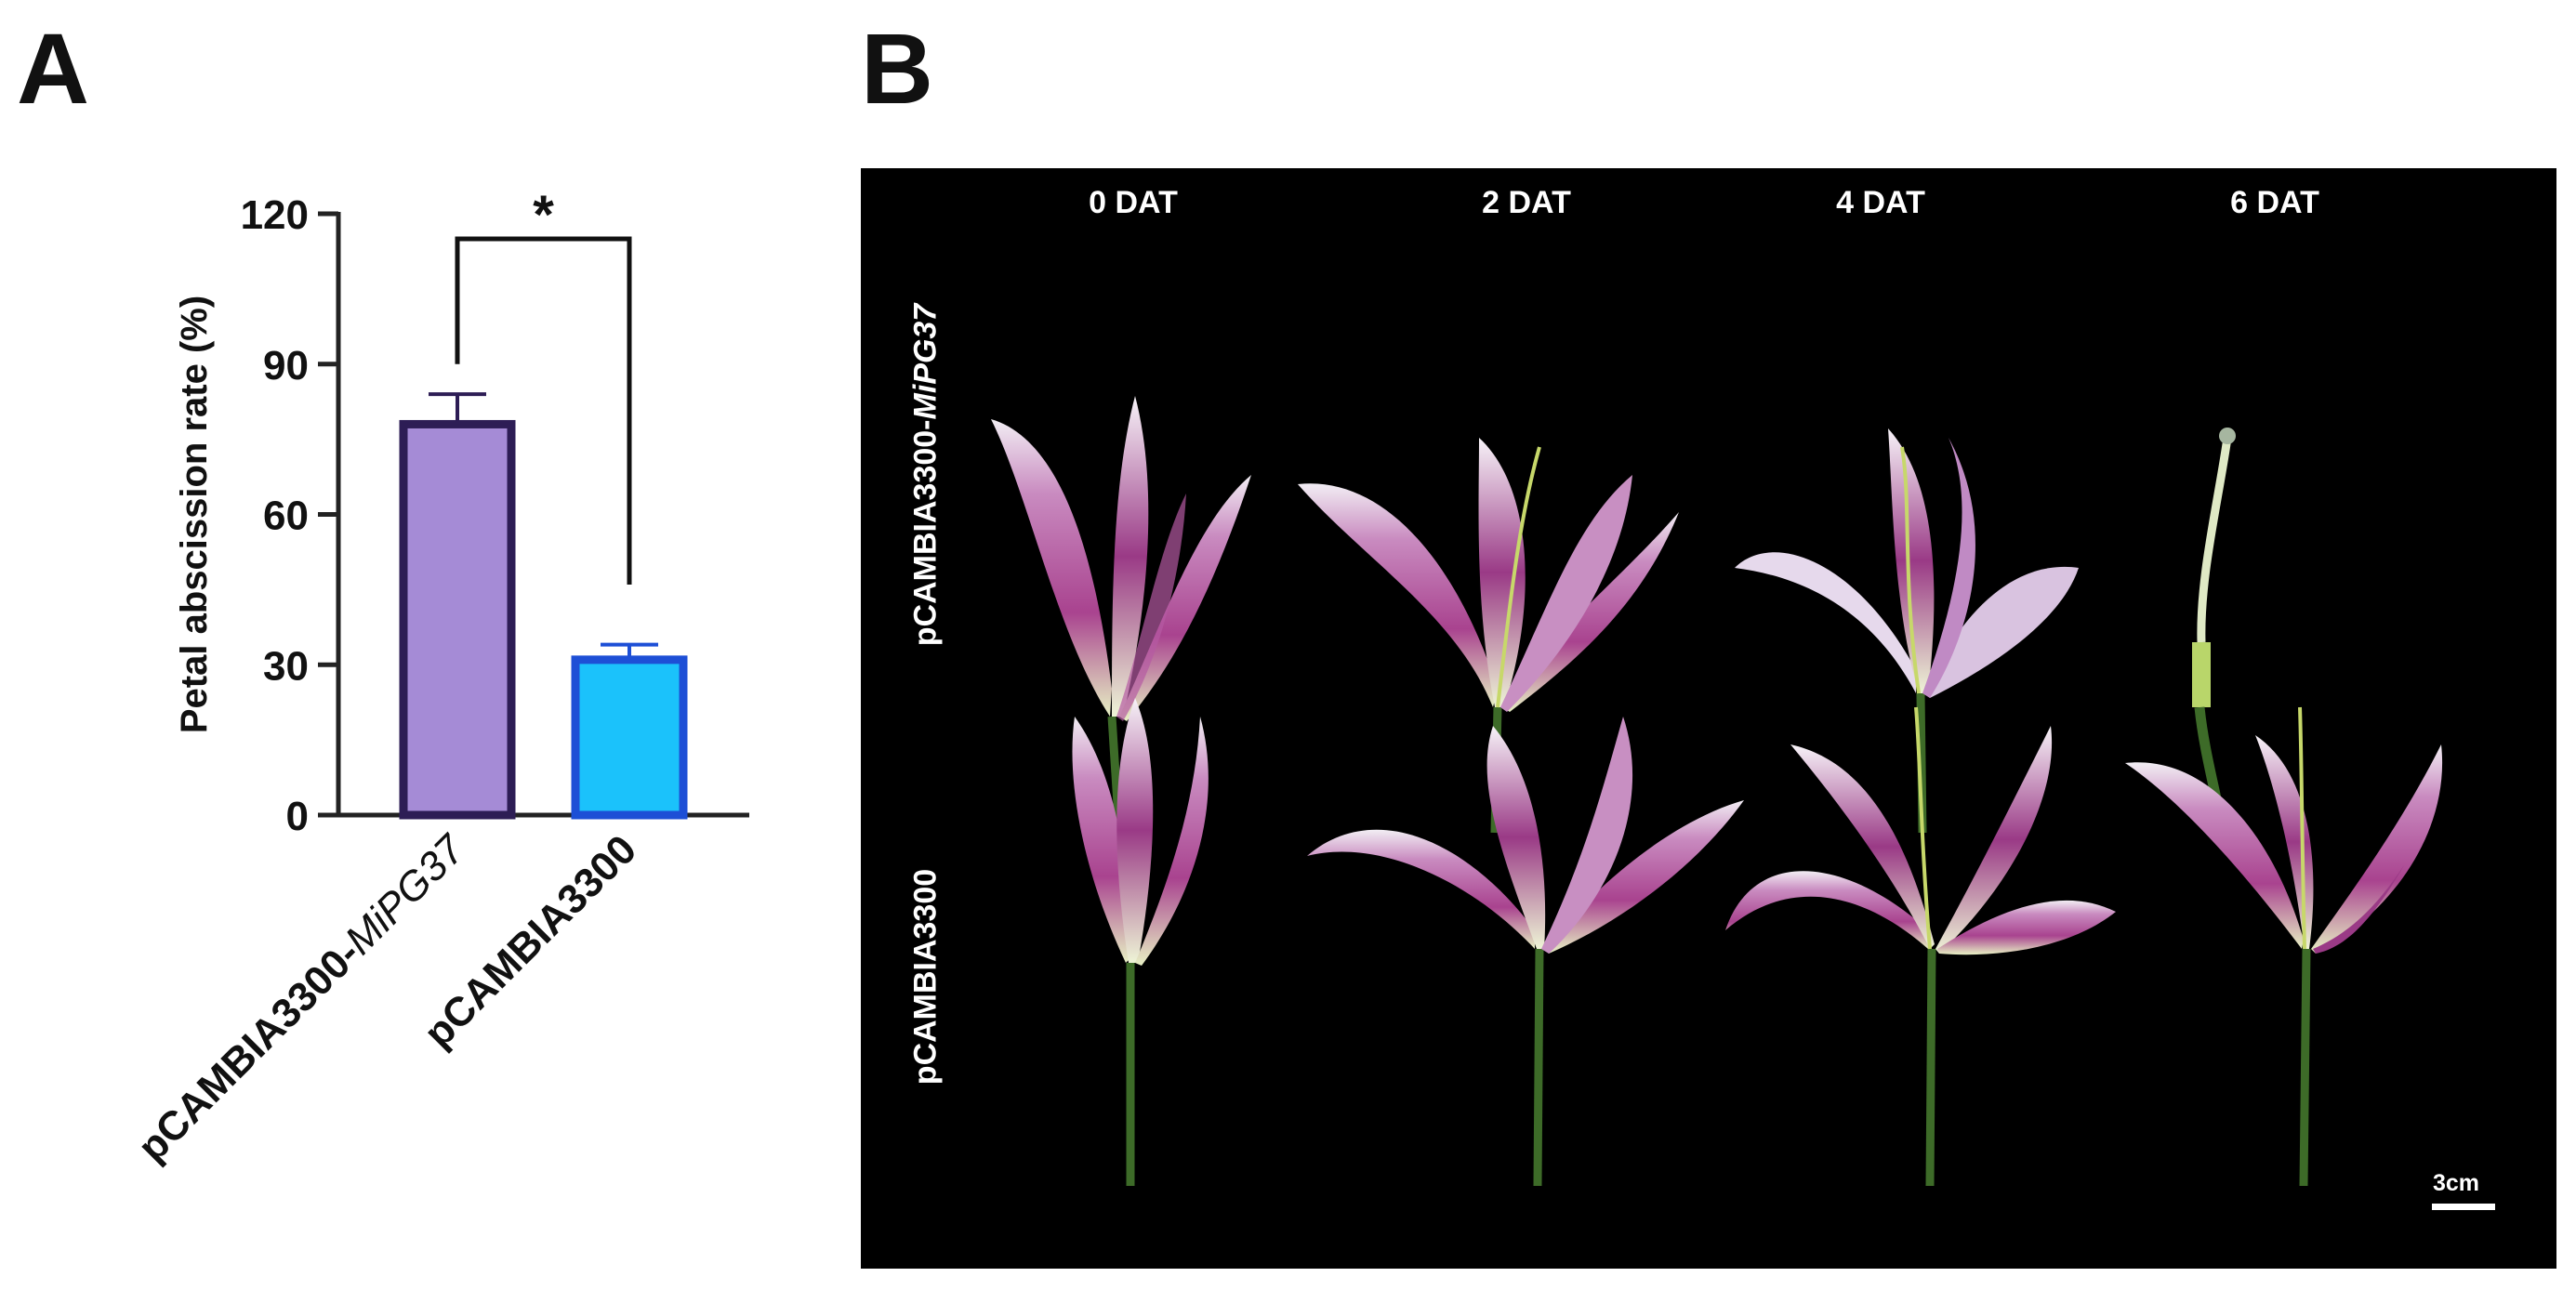  What do you see at coordinates (2274, 202) in the screenshot?
I see `column-label-6-dat: 6 DAT` at bounding box center [2274, 202].